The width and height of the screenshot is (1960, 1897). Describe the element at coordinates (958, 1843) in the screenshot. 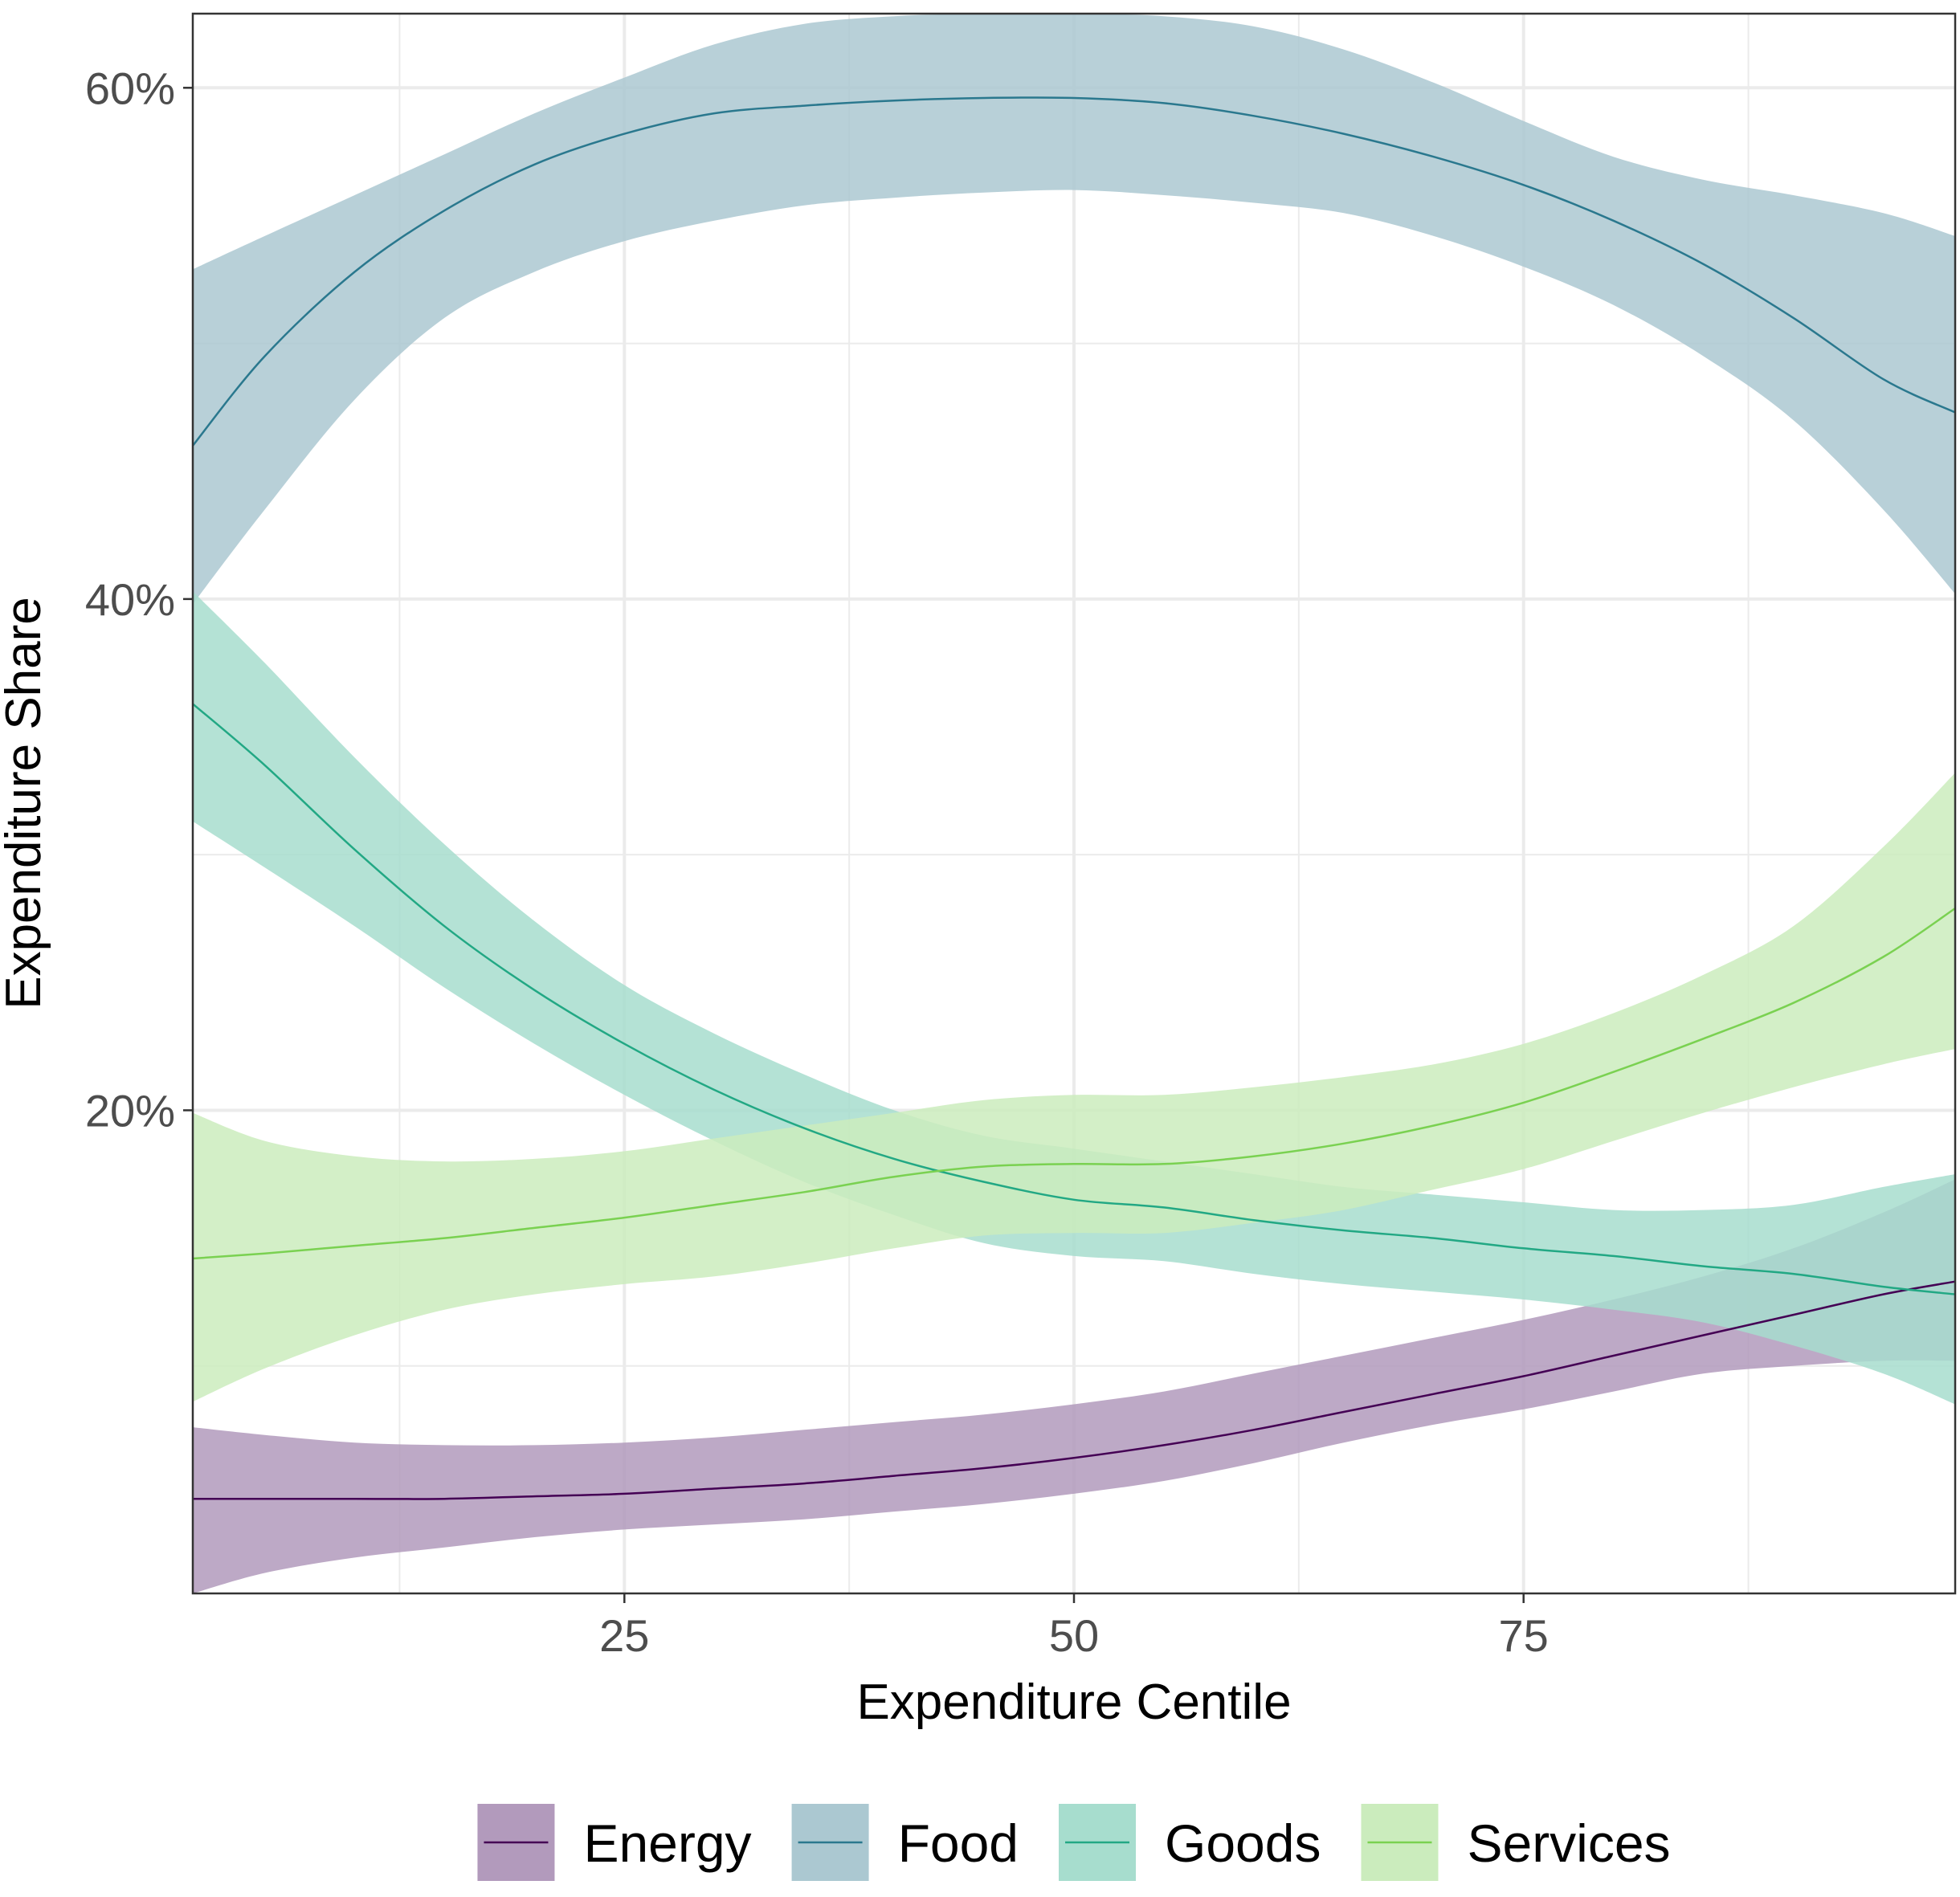

I see `legend-label-food: Food` at that location.